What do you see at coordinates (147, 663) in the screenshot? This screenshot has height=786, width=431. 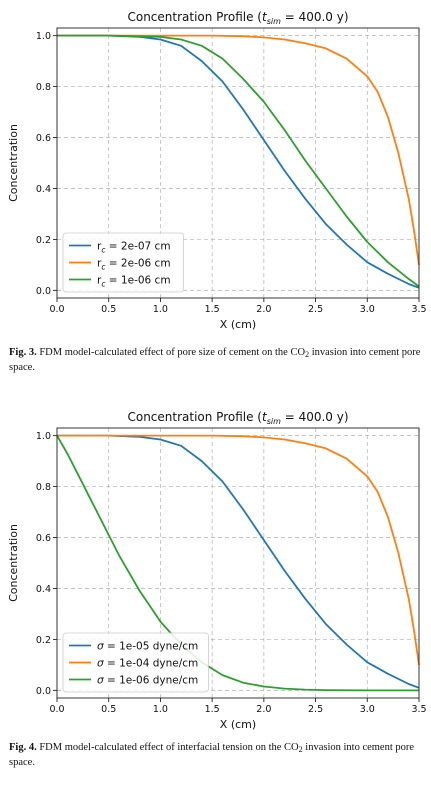 I see `legend-label: σ = 1e-04 dyne/cm` at bounding box center [147, 663].